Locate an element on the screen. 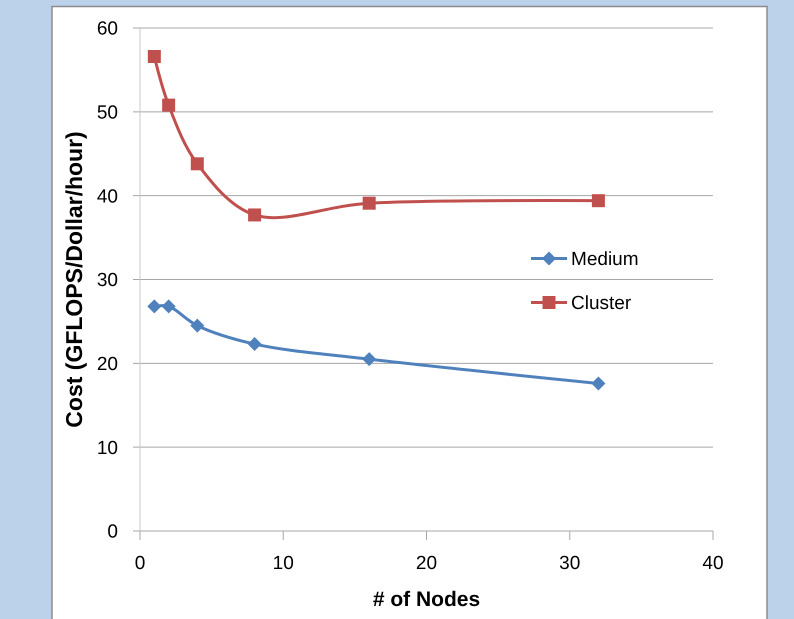 The height and width of the screenshot is (619, 794). x-tick-label: 30 is located at coordinates (569, 563).